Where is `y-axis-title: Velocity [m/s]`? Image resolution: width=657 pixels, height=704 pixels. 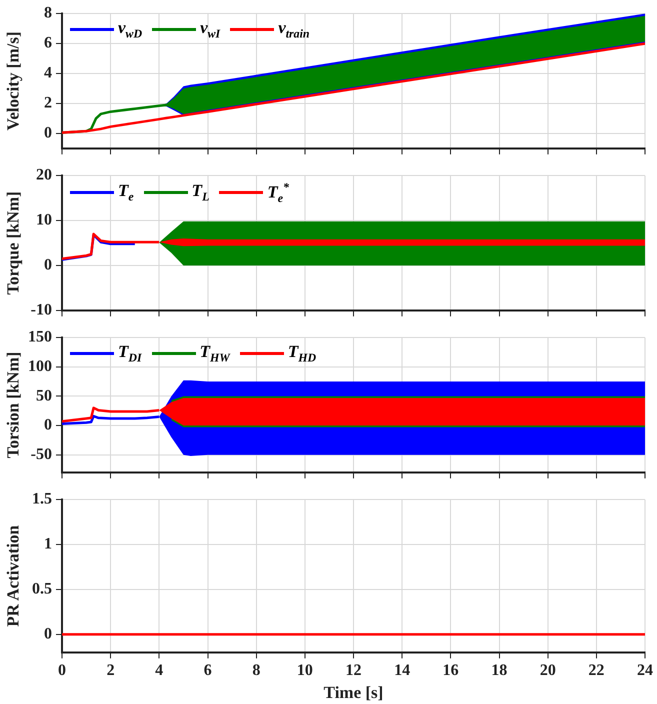
y-axis-title: Velocity [m/s] is located at coordinates (13, 81).